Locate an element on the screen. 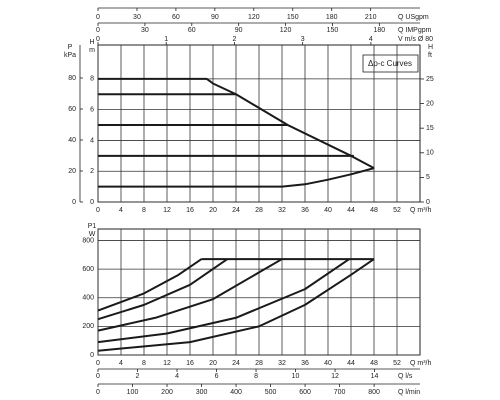 This screenshot has height=400, width=500. secondary-x-axis-label: V m/s Ø 80 is located at coordinates (415, 39).